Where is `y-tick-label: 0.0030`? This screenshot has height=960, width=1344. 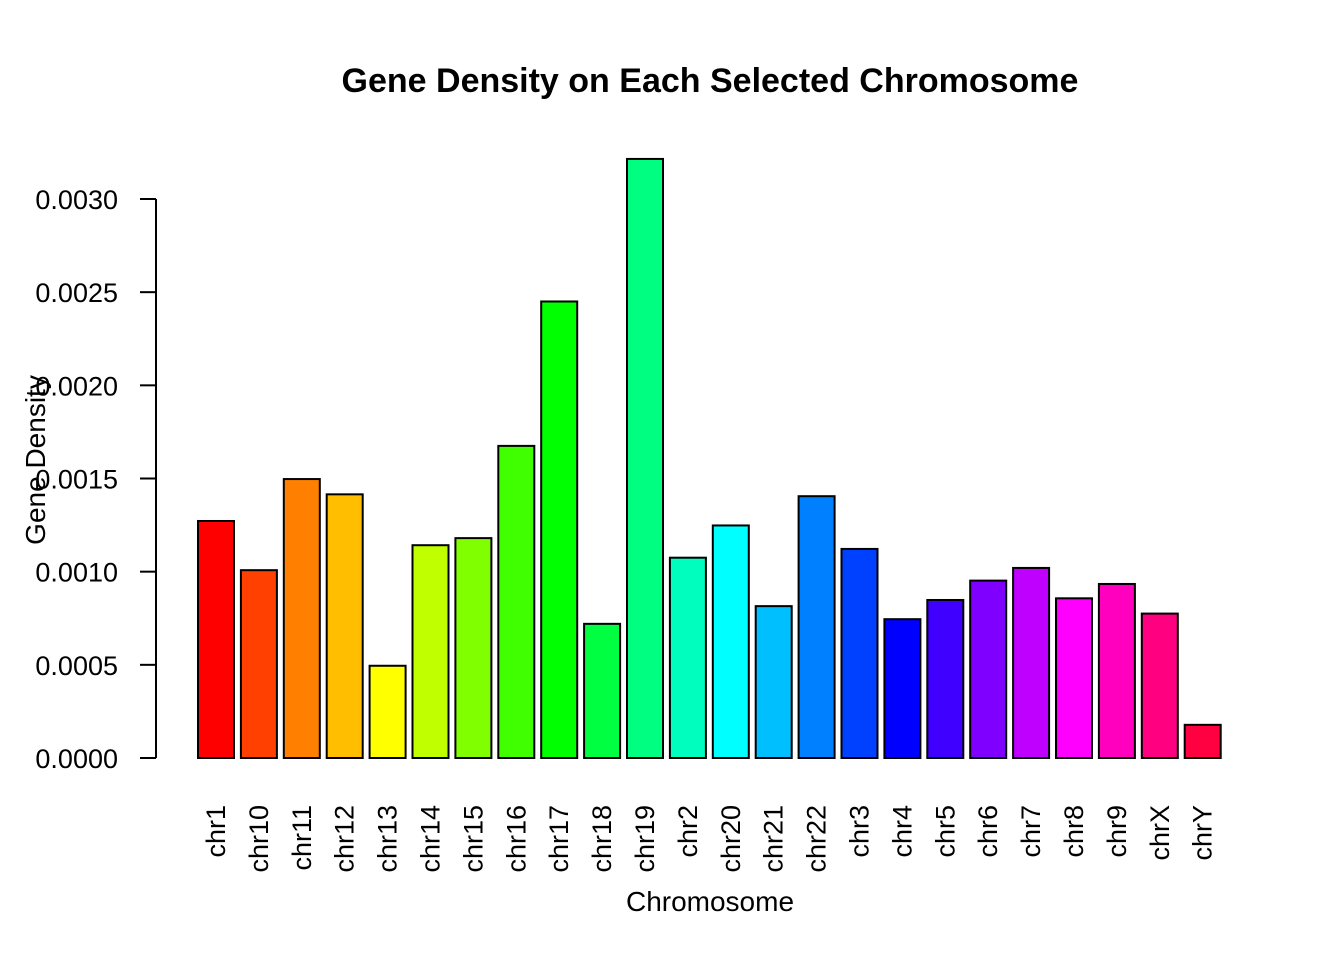 y-tick-label: 0.0030 is located at coordinates (76, 200).